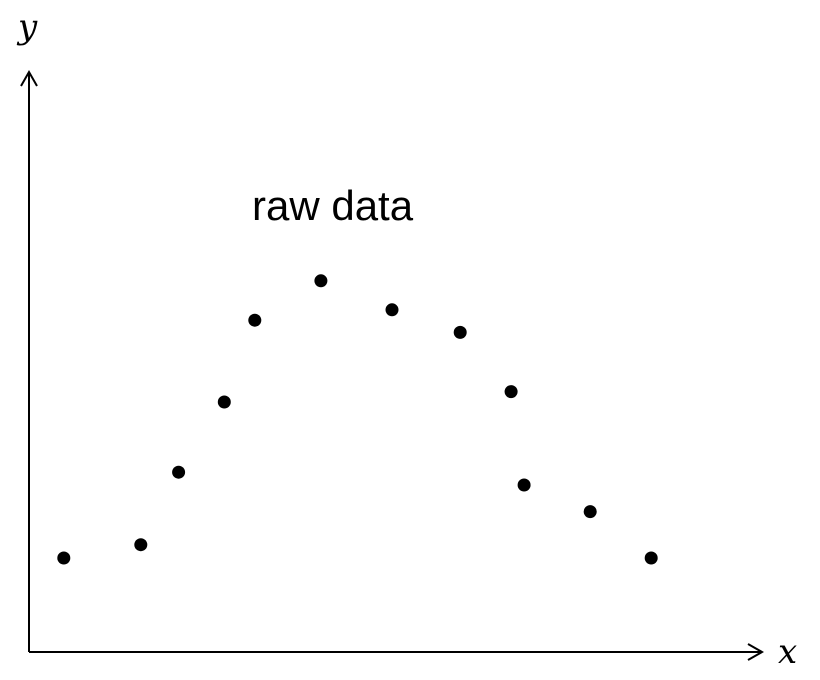 This screenshot has width=820, height=680. I want to click on x-axis: x, so click(413, 652).